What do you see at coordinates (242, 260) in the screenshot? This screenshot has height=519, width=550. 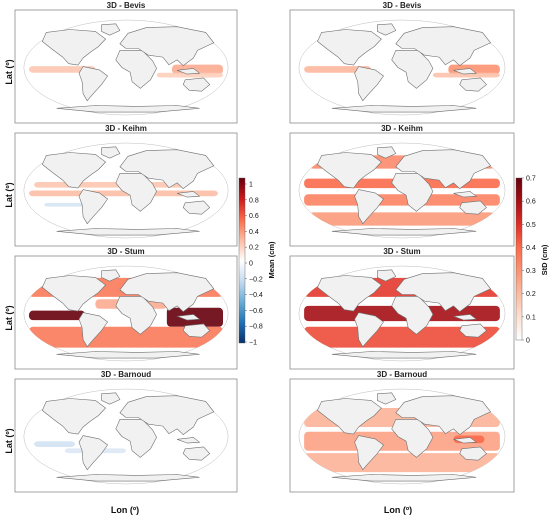 I see `mean-colorbar-bar` at bounding box center [242, 260].